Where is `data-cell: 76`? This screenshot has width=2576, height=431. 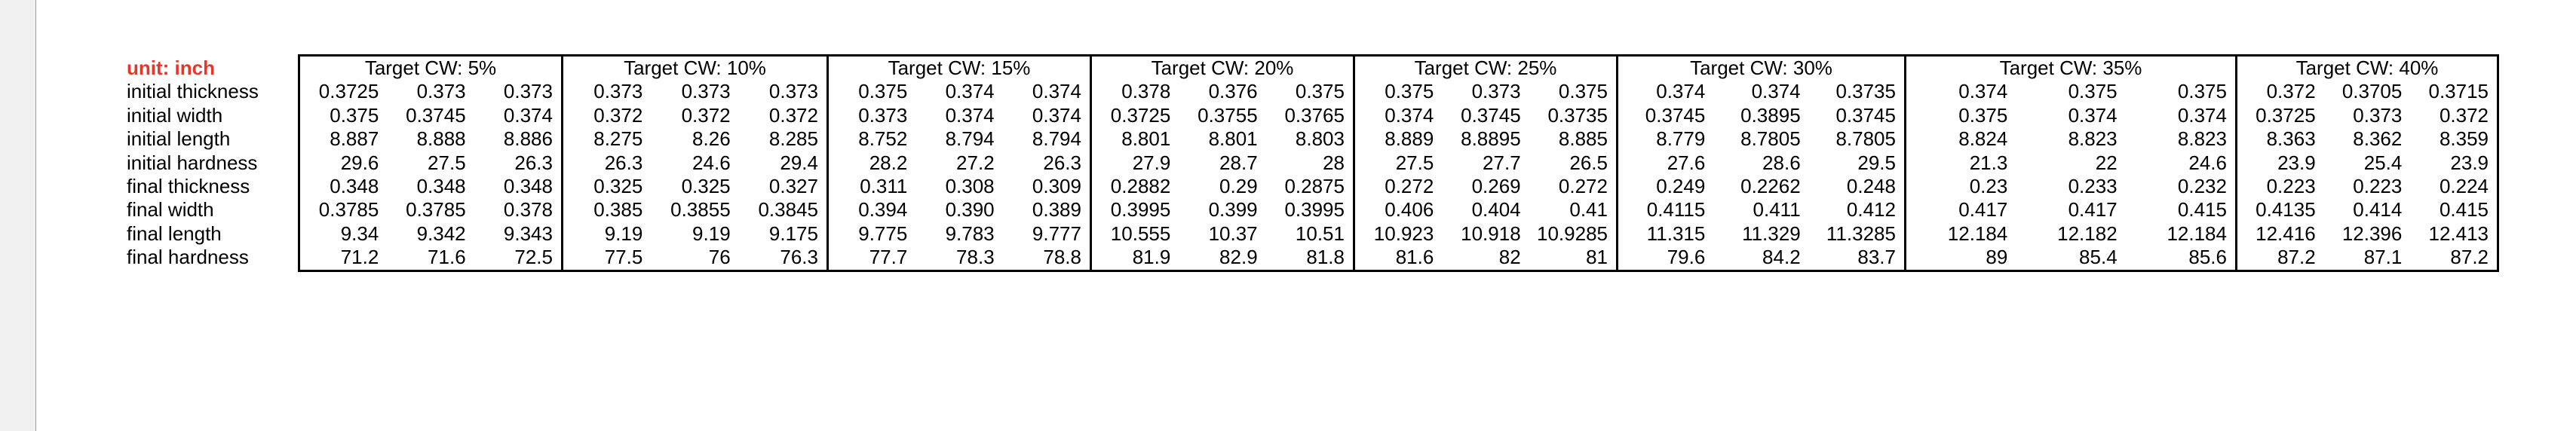 data-cell: 76 is located at coordinates (719, 257).